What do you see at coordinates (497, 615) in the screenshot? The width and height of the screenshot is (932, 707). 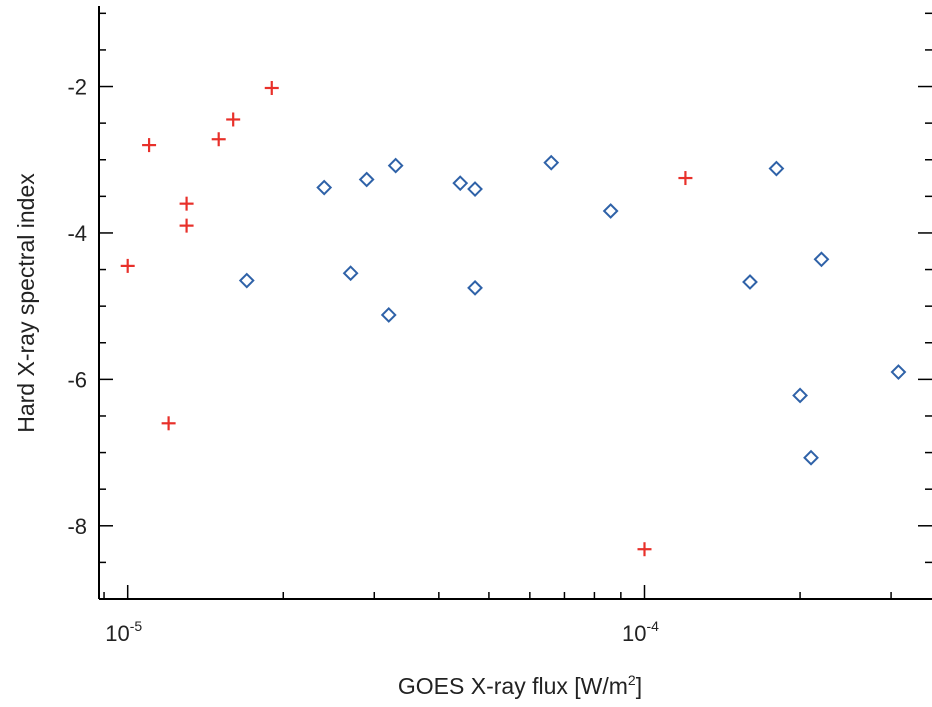 I see `x-axis-ticks: 10⁻⁵ 10⁻⁴` at bounding box center [497, 615].